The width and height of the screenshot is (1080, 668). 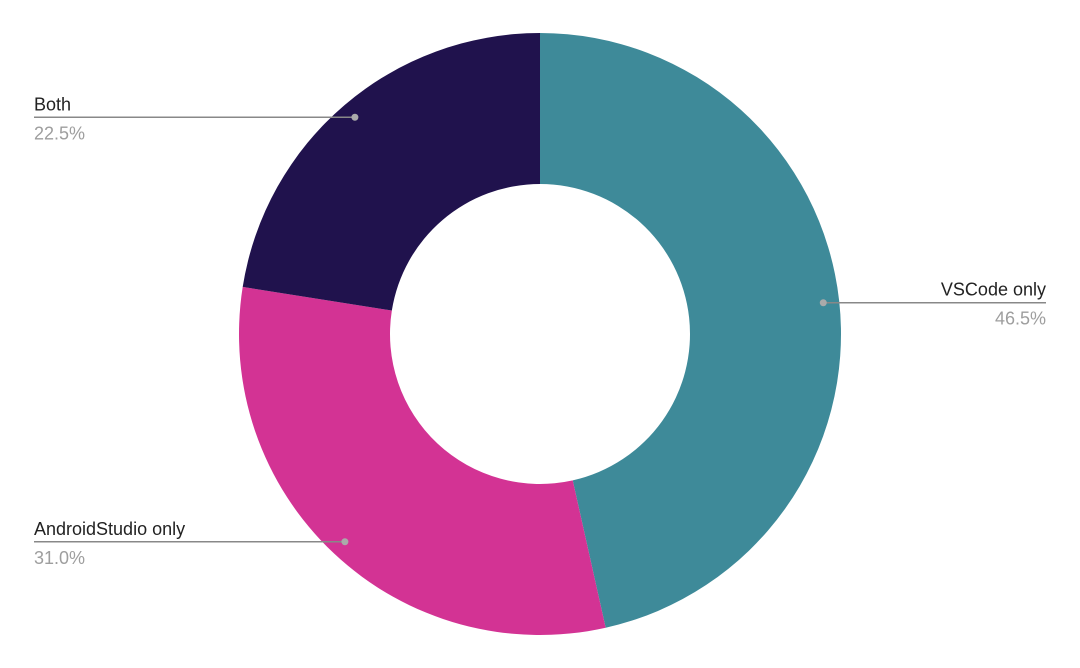 I want to click on slice-value: 22.5%, so click(x=59, y=133).